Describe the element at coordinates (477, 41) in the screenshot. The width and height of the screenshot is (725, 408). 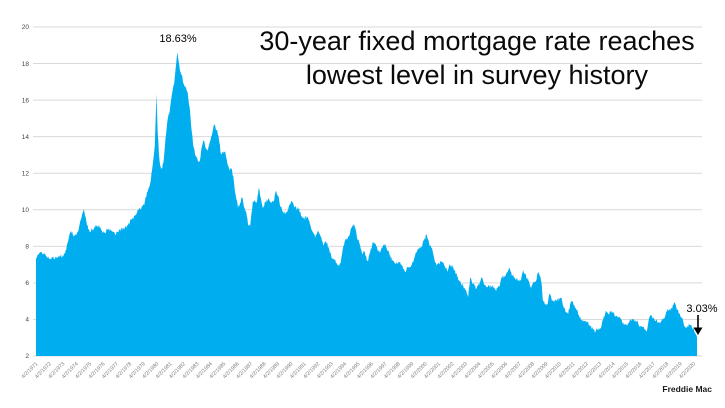
I see `chart-title-line1: 30-year fixed mortgage rate reaches` at that location.